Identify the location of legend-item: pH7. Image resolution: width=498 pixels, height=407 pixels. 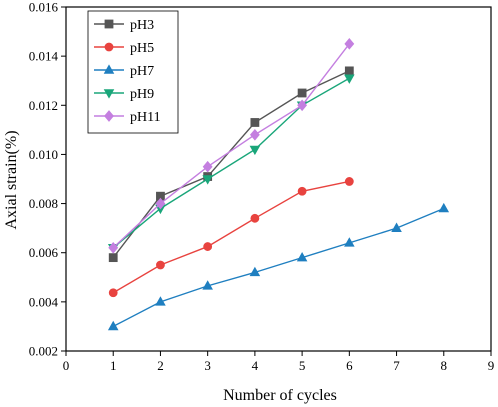
(124, 71).